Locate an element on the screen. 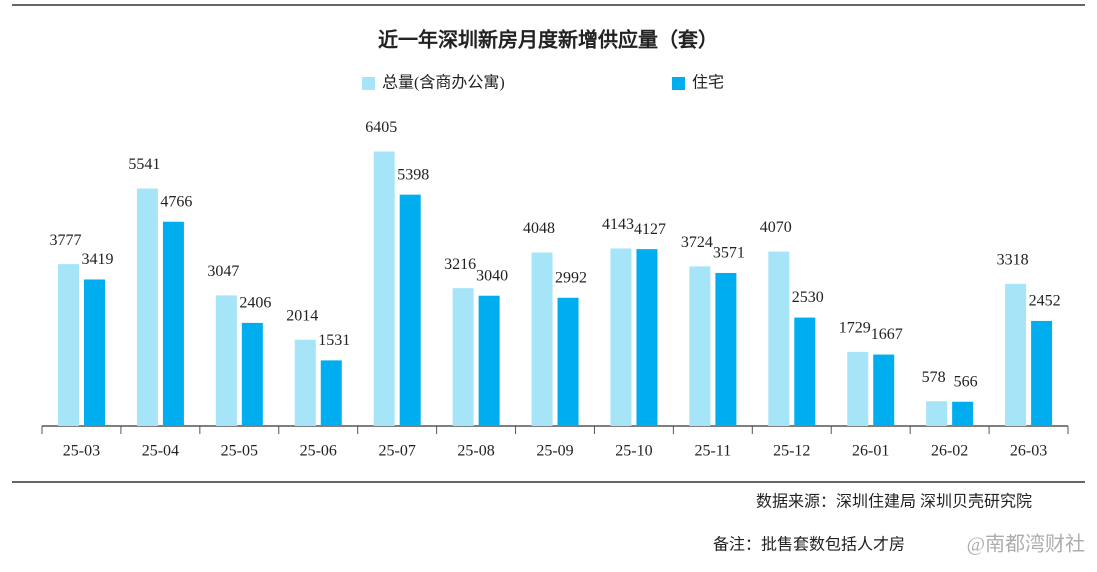 The image size is (1097, 572). value-label: 1729 is located at coordinates (855, 328).